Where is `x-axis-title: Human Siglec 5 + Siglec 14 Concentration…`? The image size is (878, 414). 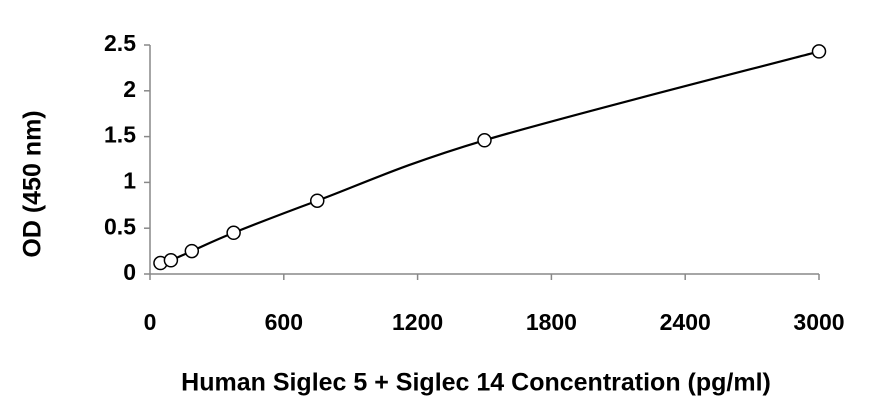 x-axis-title: Human Siglec 5 + Siglec 14 Concentration… is located at coordinates (476, 383).